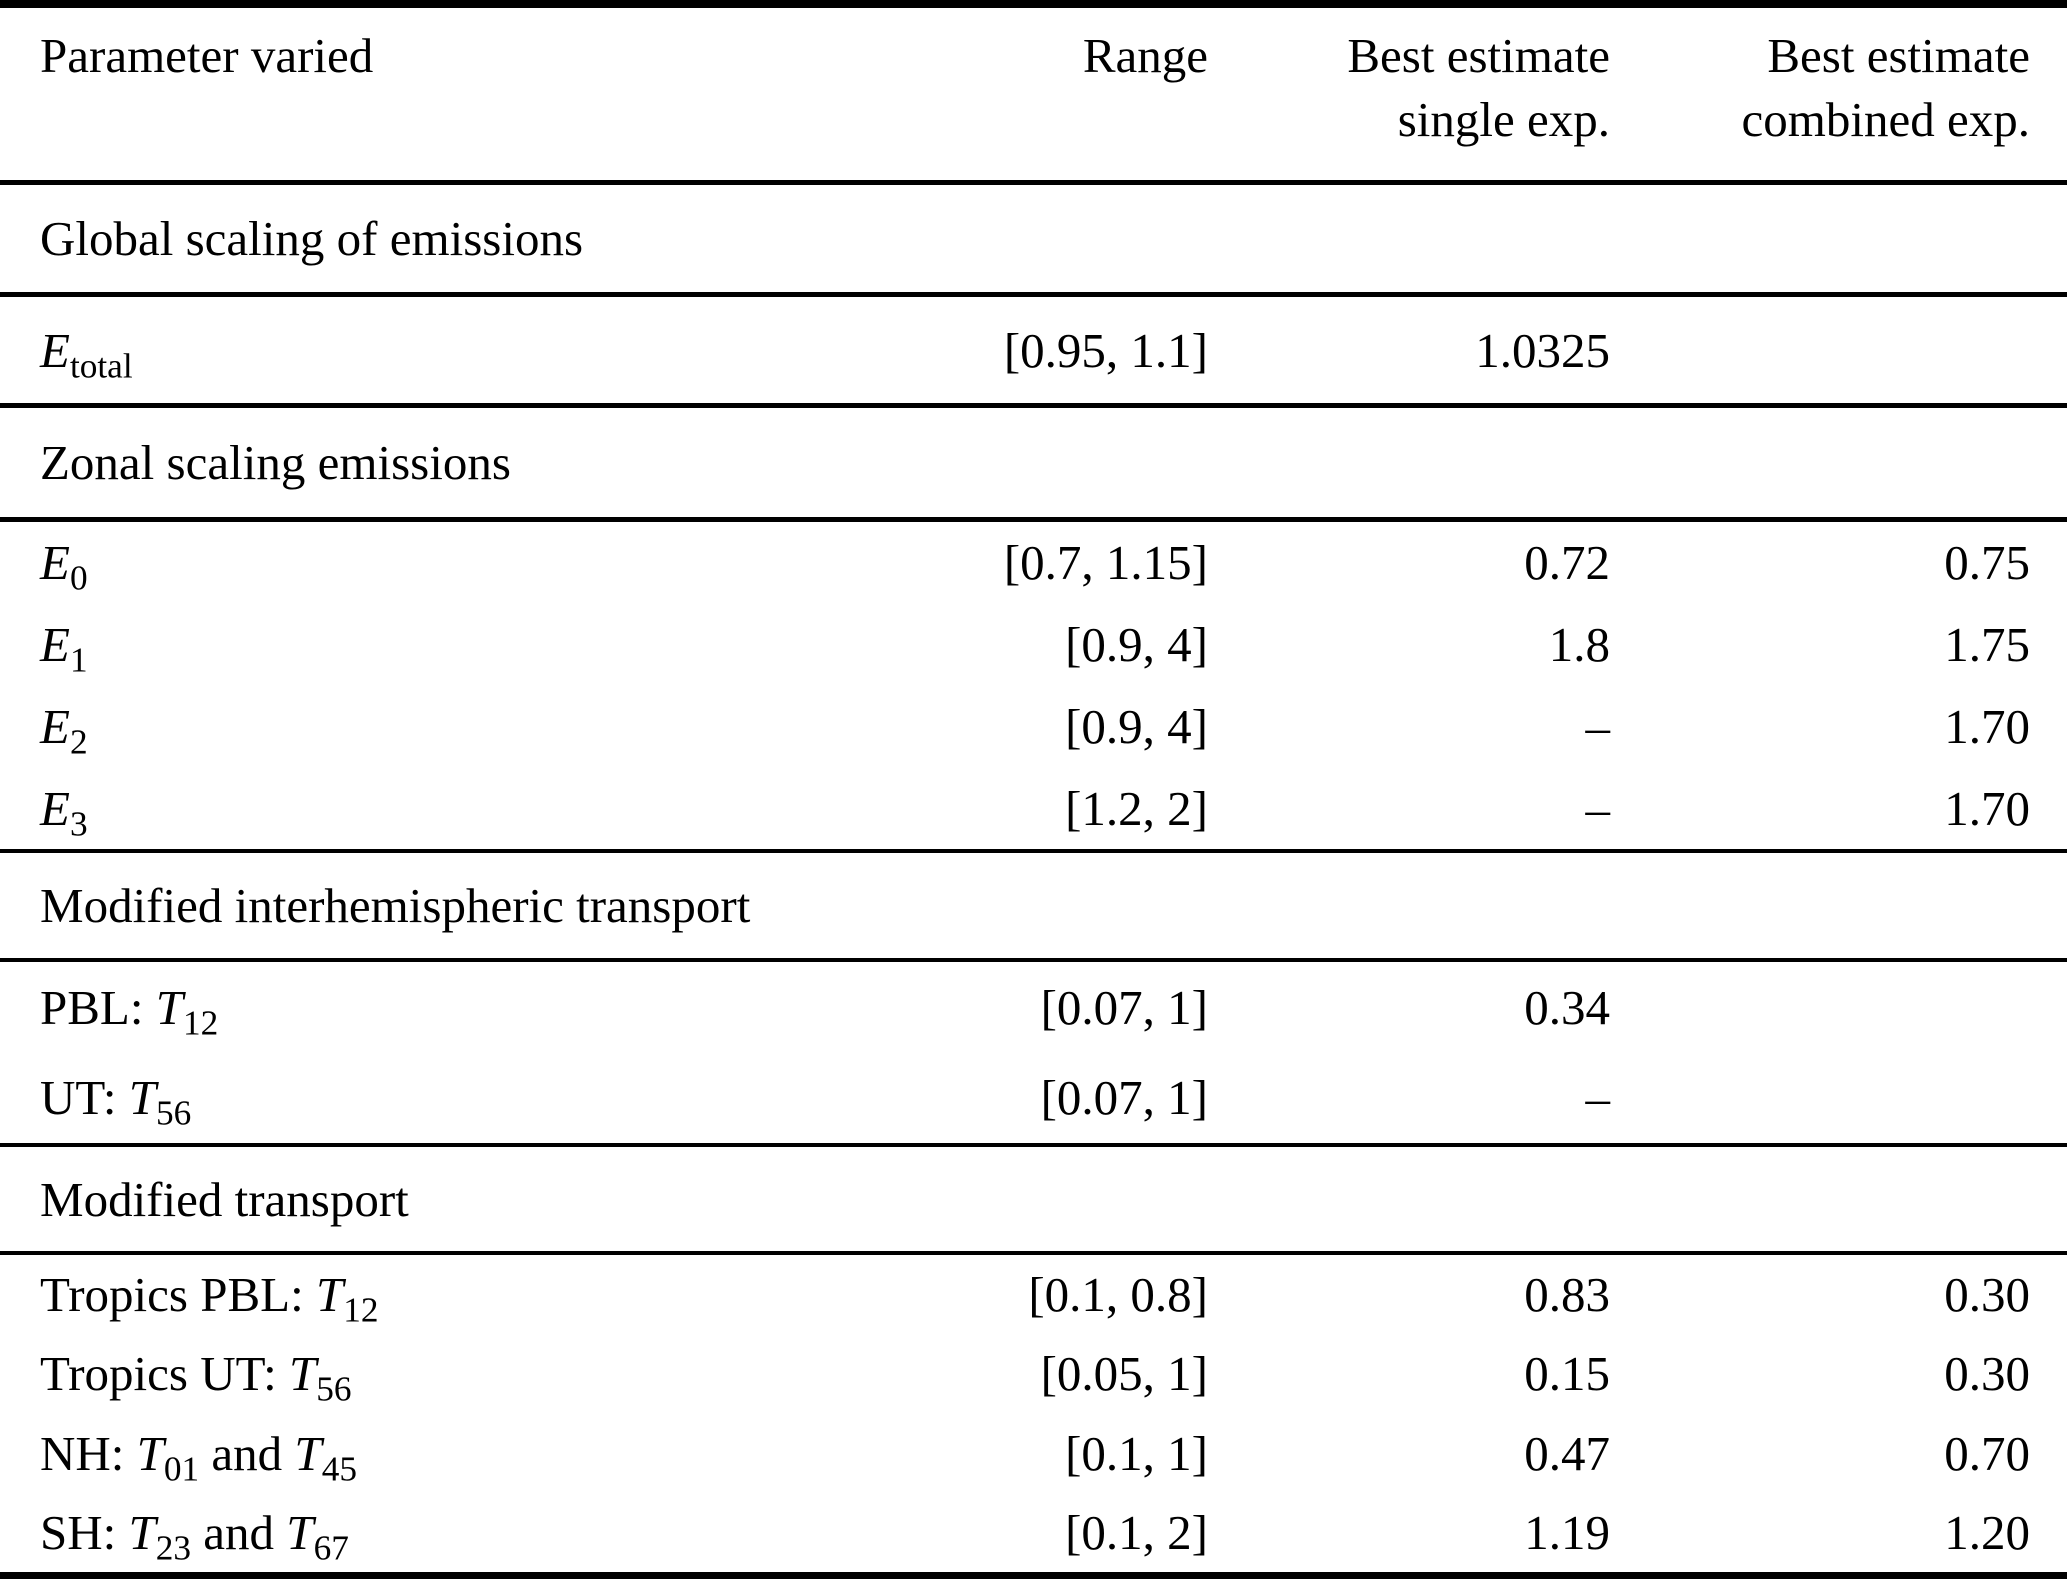 The width and height of the screenshot is (2067, 1582). What do you see at coordinates (1033, 960) in the screenshot?
I see `rule-below-section-3-title` at bounding box center [1033, 960].